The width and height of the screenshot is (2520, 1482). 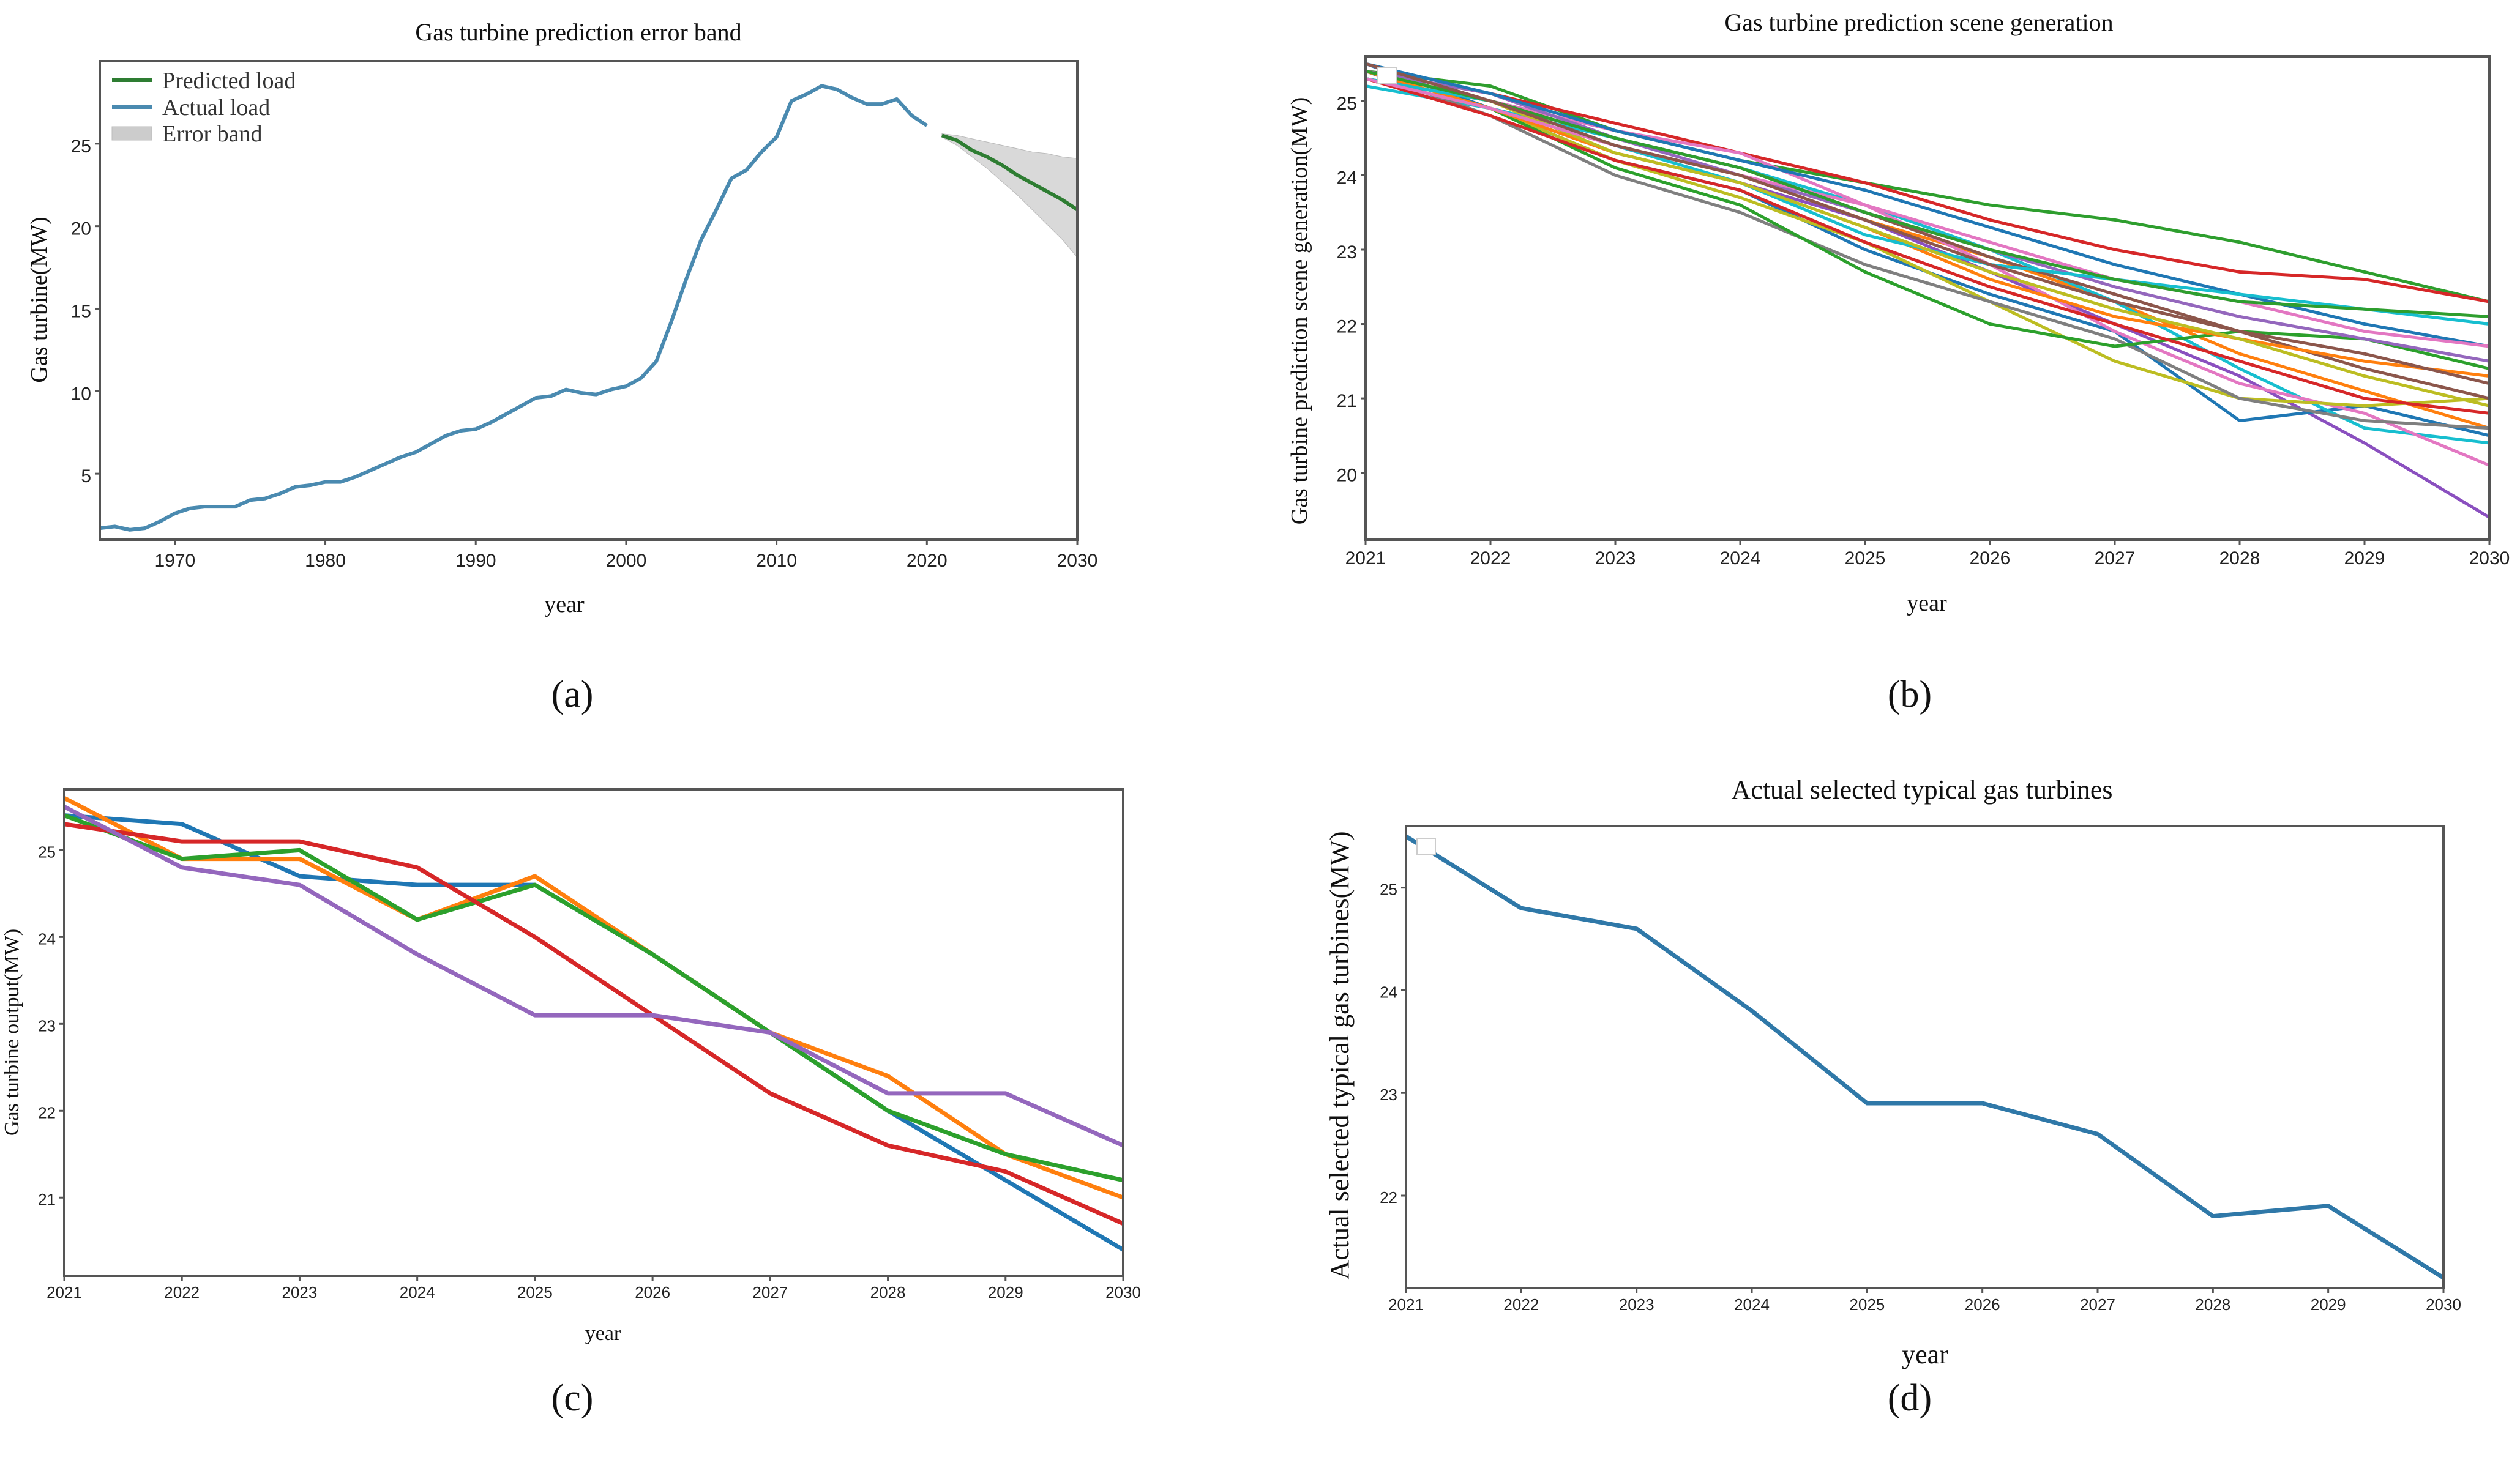 I want to click on chart-a-ylabel: Gas turbine(MW), so click(x=39, y=299).